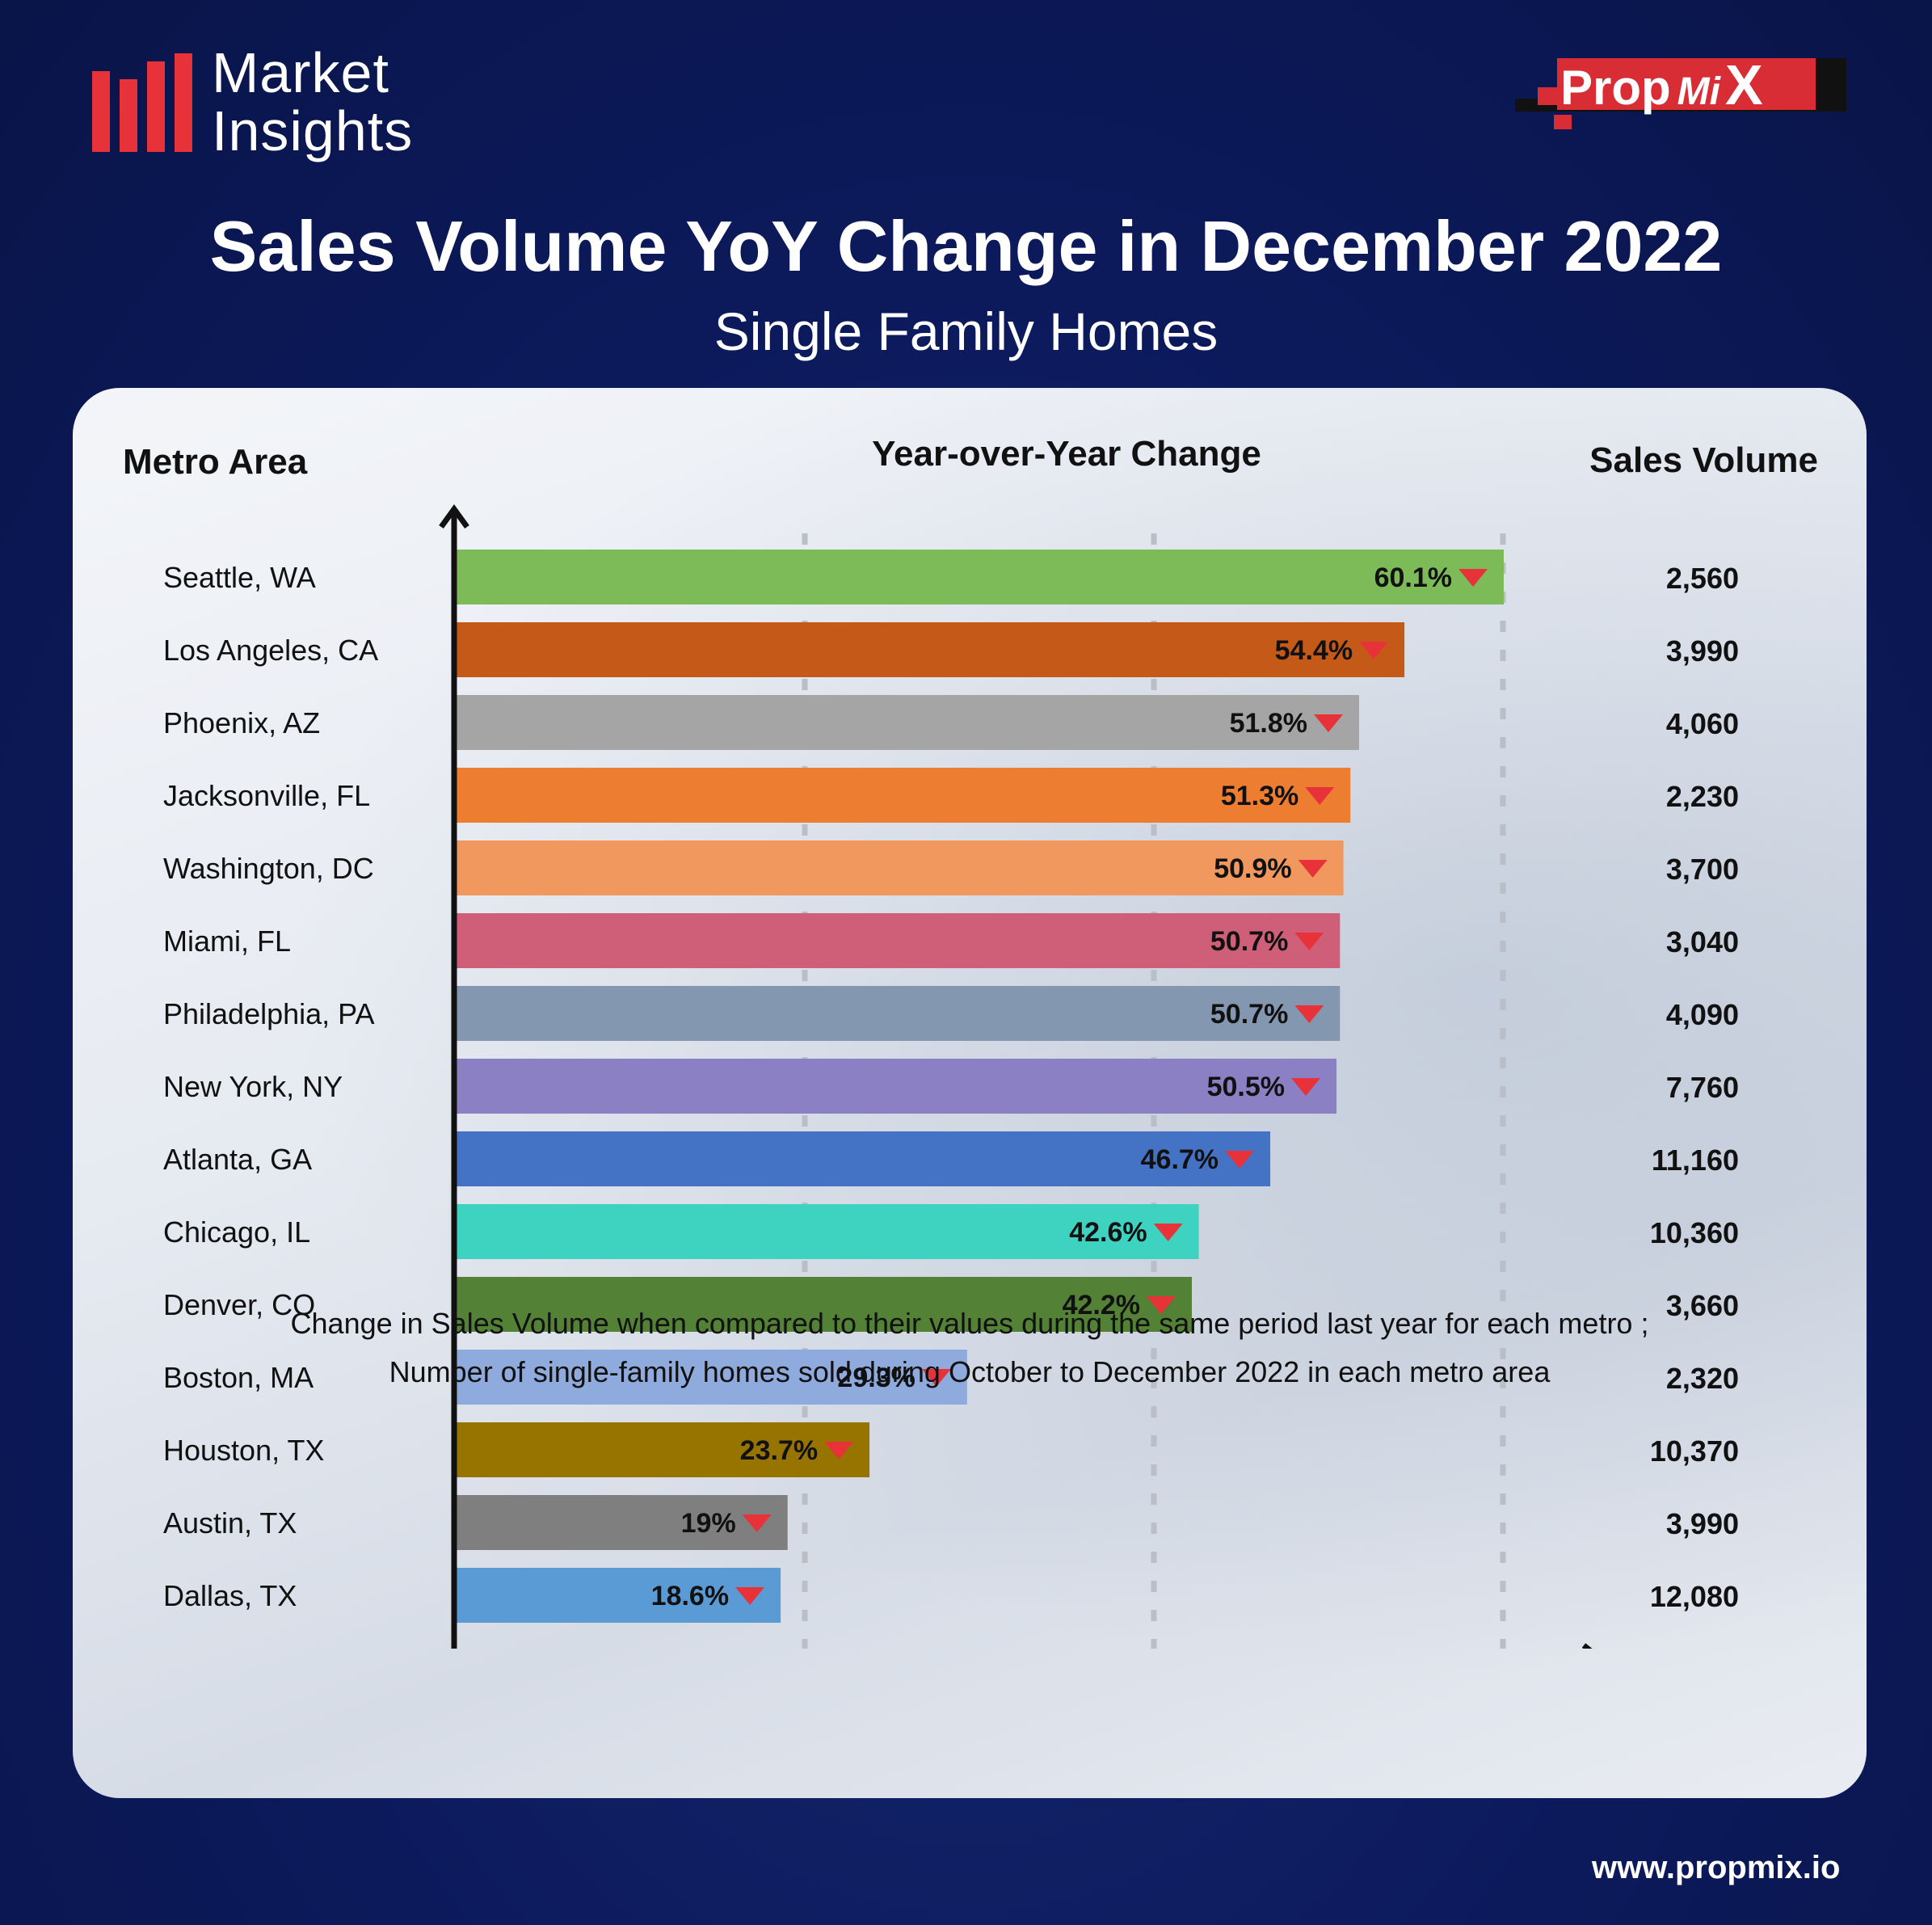 This screenshot has height=1925, width=1932. I want to click on sales-volume-9: 10,360, so click(1694, 1232).